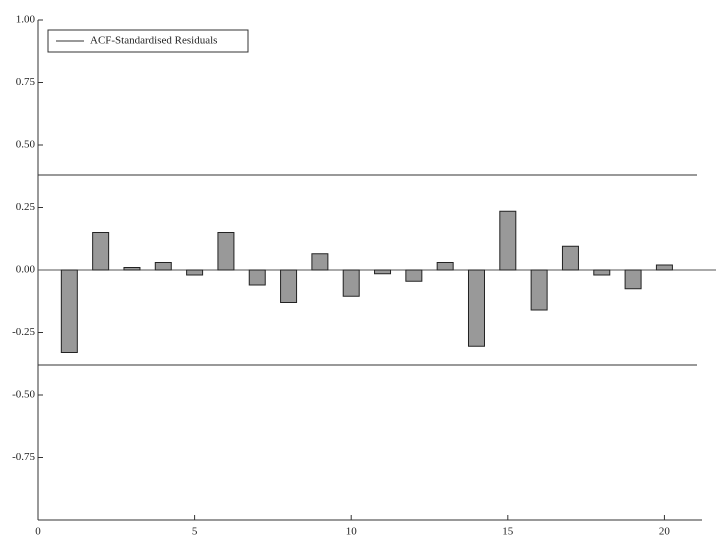 The height and width of the screenshot is (540, 718). I want to click on x-tick-label: 10, so click(352, 532).